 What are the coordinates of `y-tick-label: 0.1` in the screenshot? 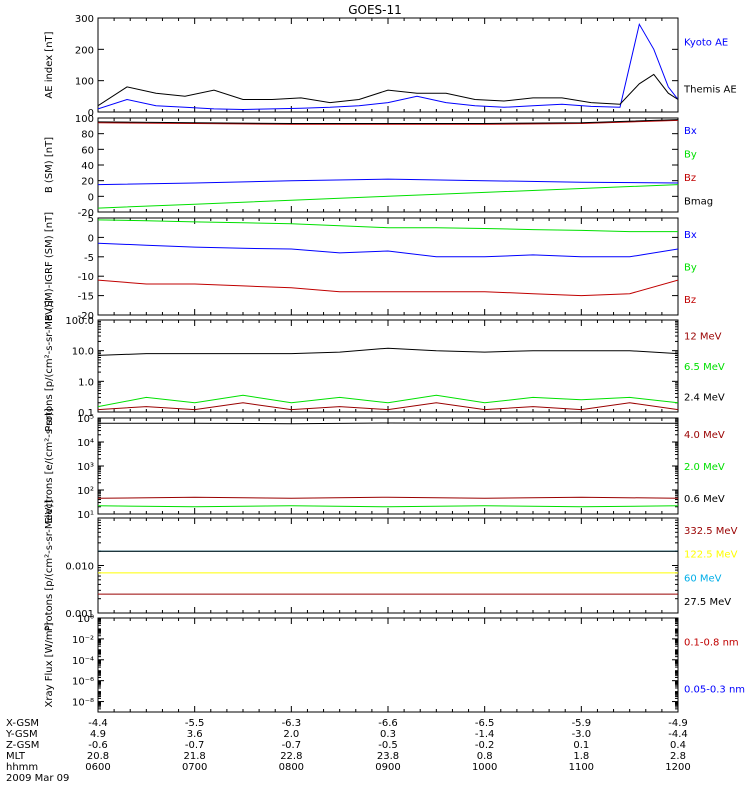 It's located at (86, 413).